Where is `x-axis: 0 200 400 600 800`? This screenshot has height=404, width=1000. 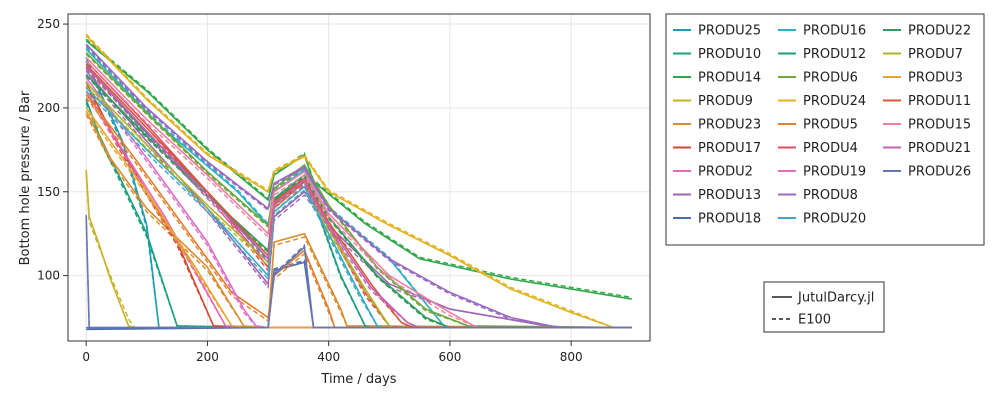
x-axis: 0 200 400 600 800 is located at coordinates (332, 352).